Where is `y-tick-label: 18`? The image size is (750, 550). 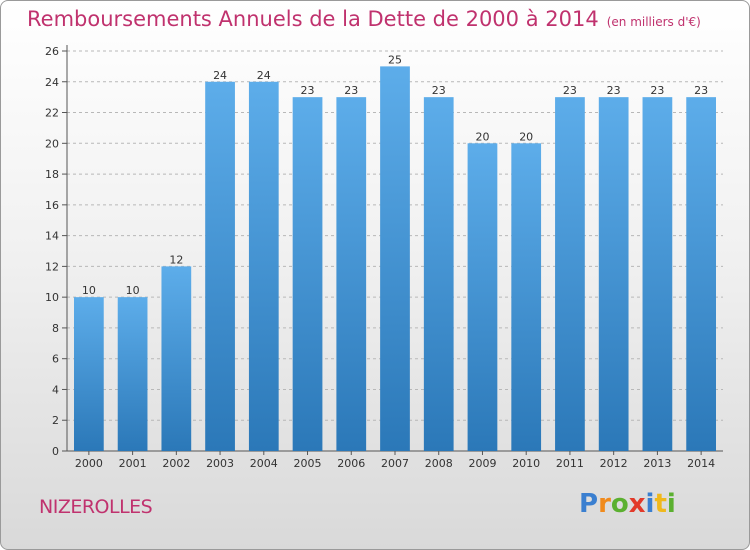
y-tick-label: 18 is located at coordinates (52, 174).